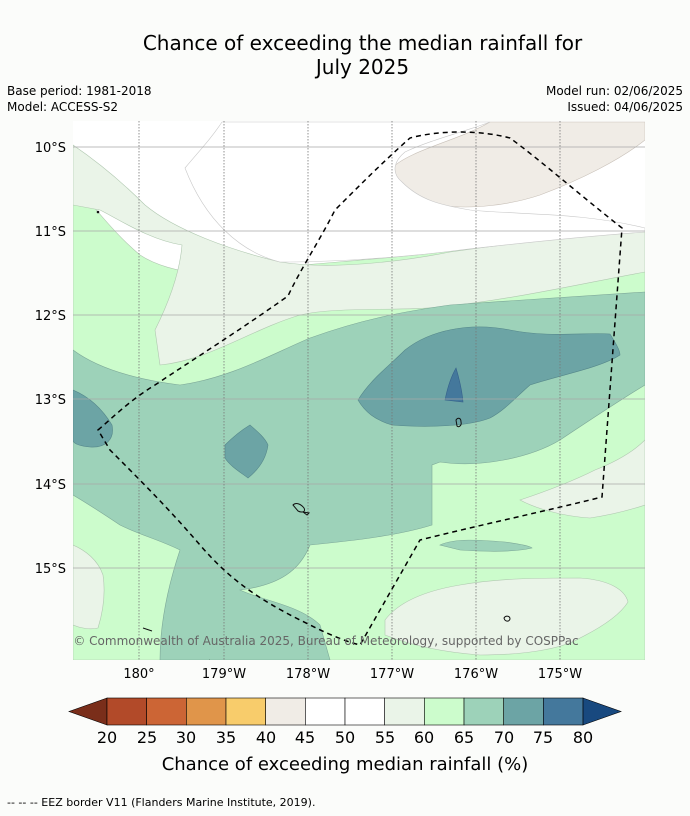  Describe the element at coordinates (50, 359) in the screenshot. I see `latitude-labels: 10°S 11°S 12°S 13°S 14°S 15°S` at that location.